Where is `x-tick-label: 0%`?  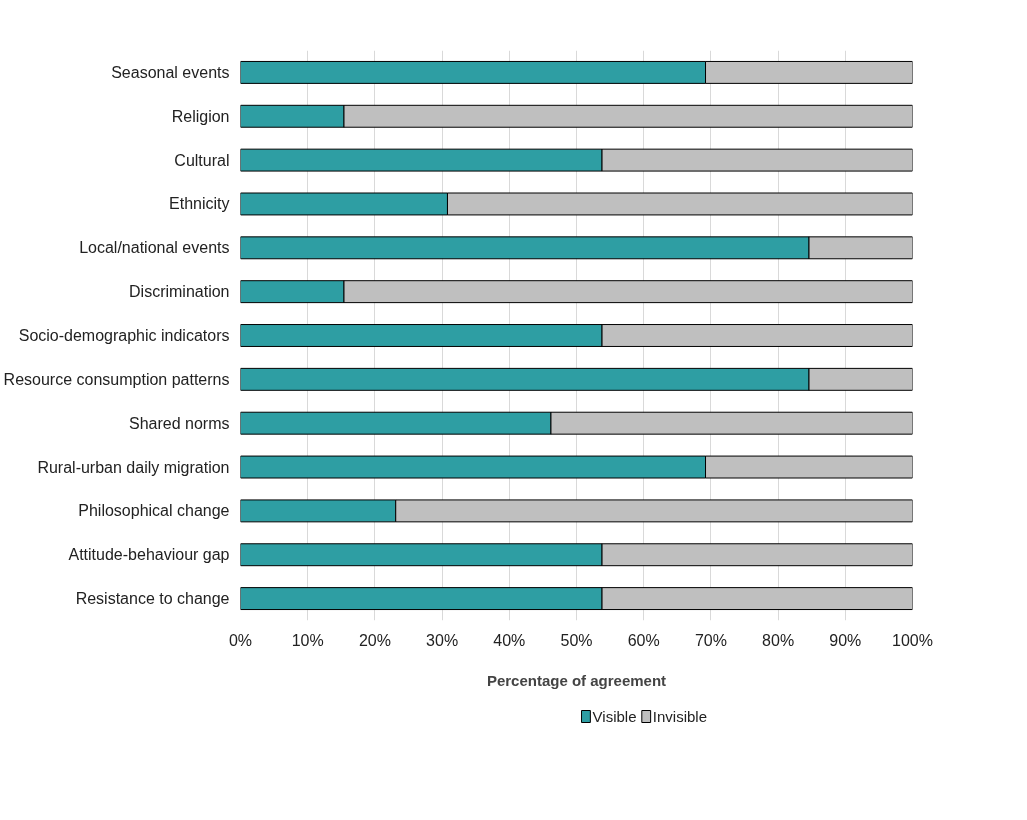 x-tick-label: 0% is located at coordinates (240, 640).